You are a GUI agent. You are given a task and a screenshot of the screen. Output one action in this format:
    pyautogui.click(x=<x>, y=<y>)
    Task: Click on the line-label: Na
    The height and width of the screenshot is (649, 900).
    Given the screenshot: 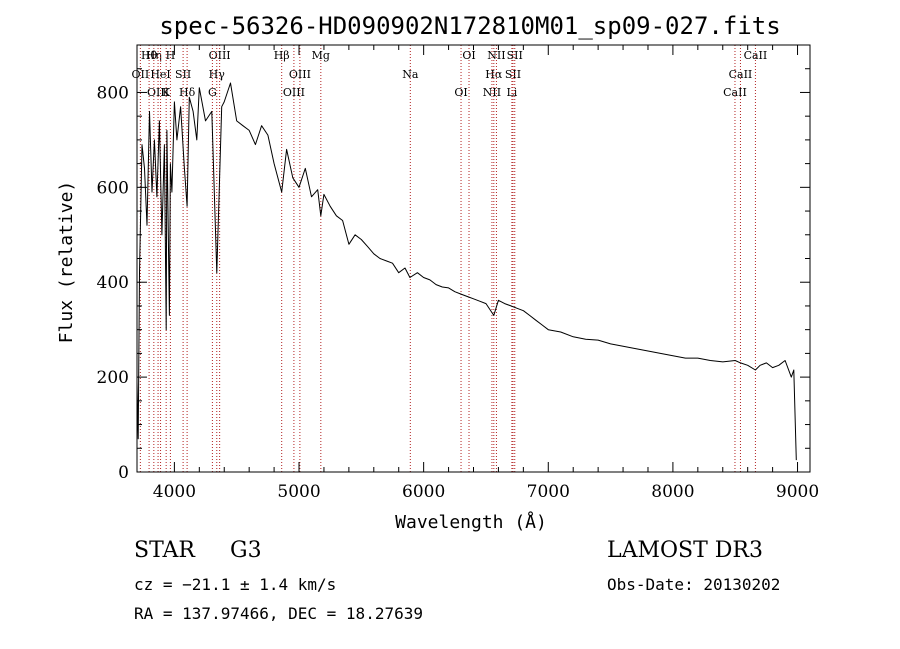 What is the action you would take?
    pyautogui.click(x=410, y=74)
    